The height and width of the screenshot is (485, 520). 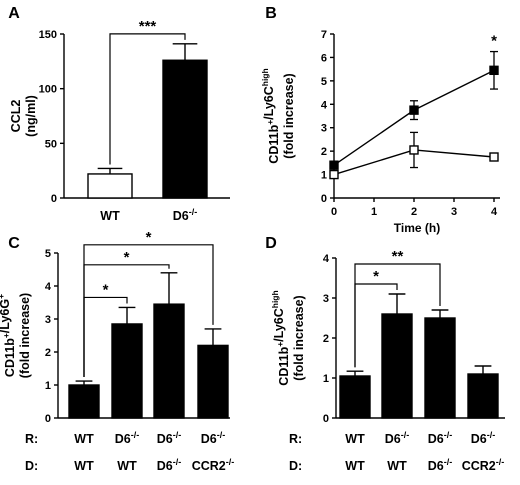 I want to click on panel-label: A, so click(x=14, y=13).